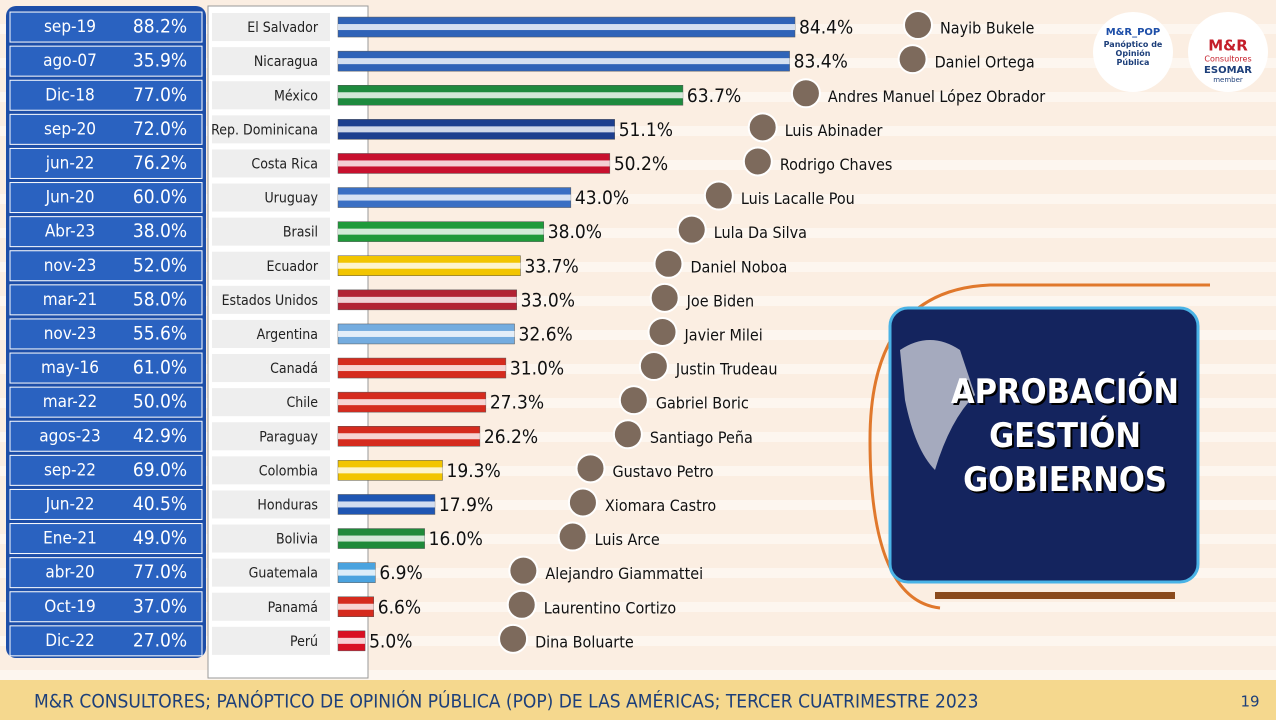 The width and height of the screenshot is (1276, 720). Describe the element at coordinates (160, 470) in the screenshot. I see `start-approval: 69.0%` at that location.